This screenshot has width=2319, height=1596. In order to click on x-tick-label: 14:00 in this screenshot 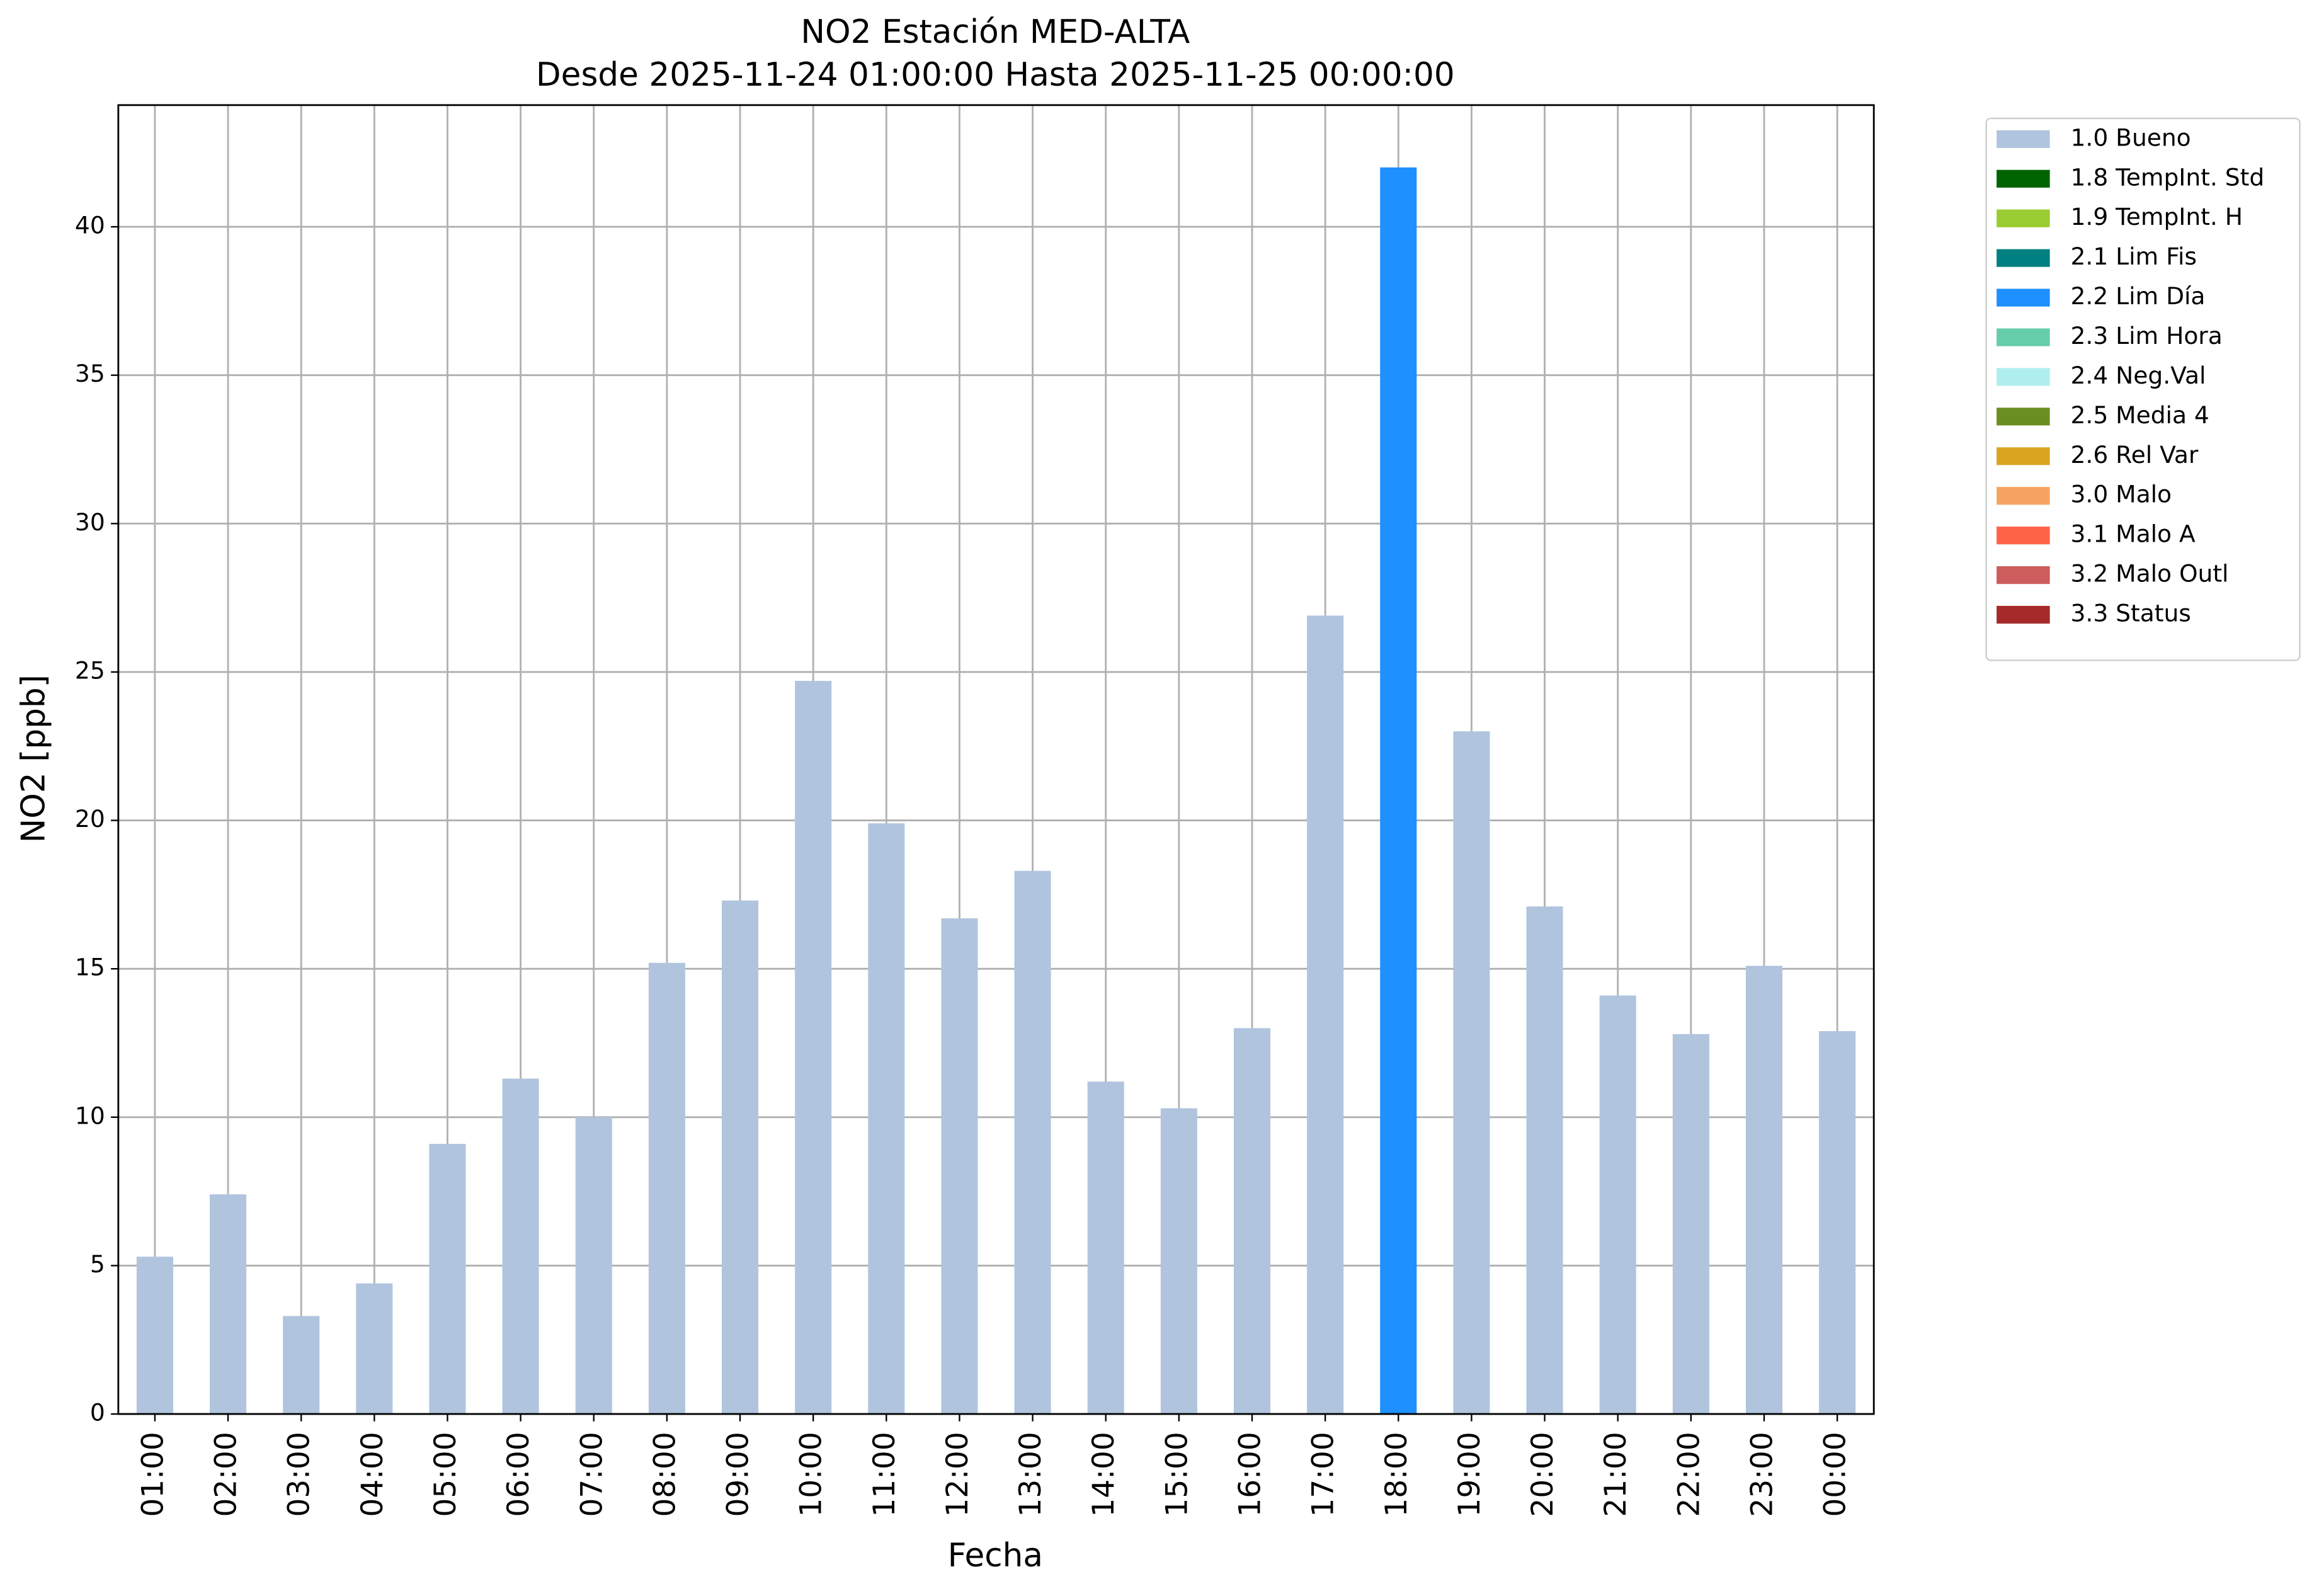, I will do `click(1103, 1474)`.